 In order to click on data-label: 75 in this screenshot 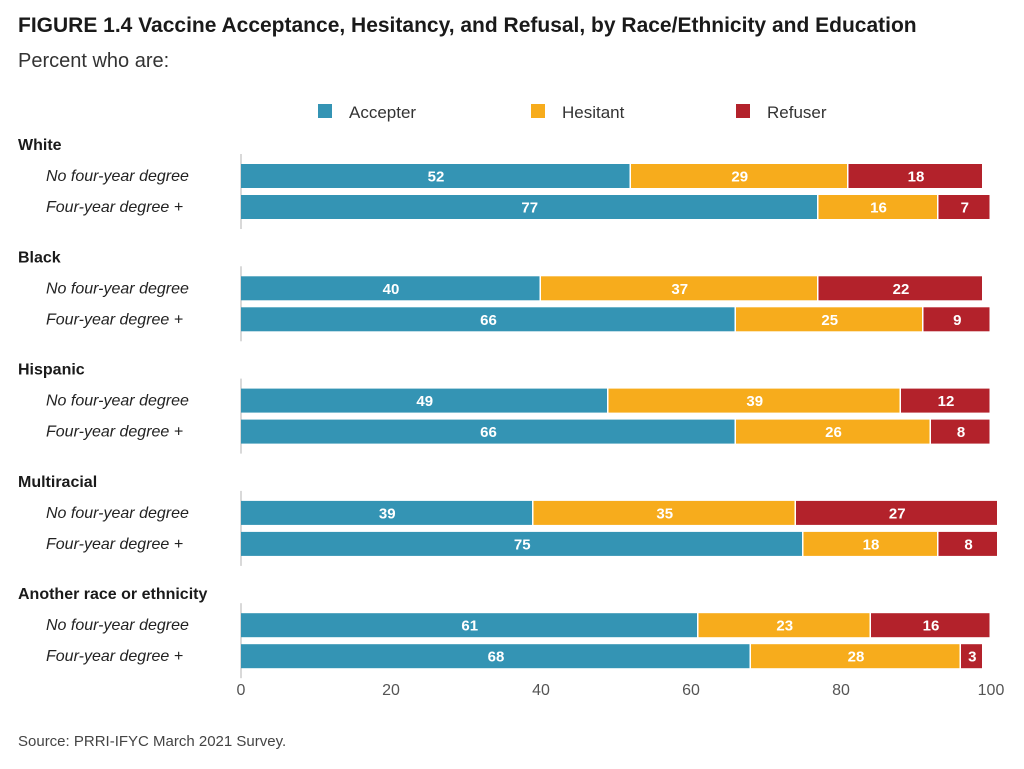, I will do `click(522, 544)`.